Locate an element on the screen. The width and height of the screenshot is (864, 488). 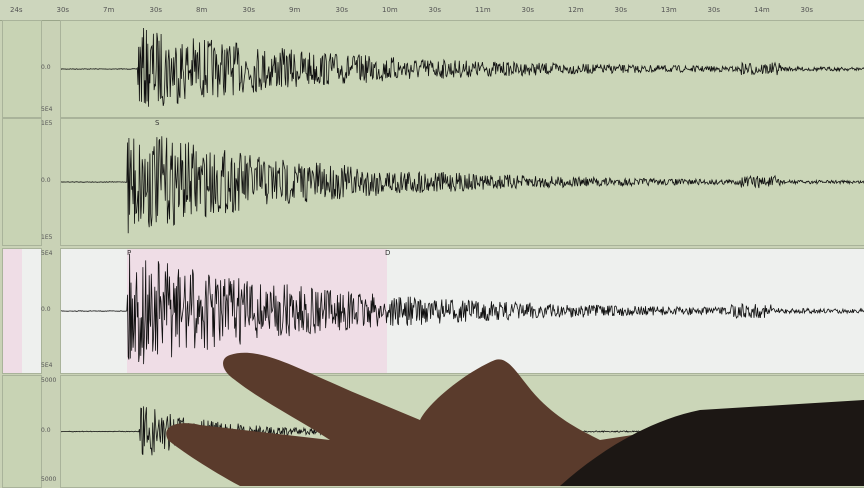
phase-marker: D is located at coordinates (388, 253).